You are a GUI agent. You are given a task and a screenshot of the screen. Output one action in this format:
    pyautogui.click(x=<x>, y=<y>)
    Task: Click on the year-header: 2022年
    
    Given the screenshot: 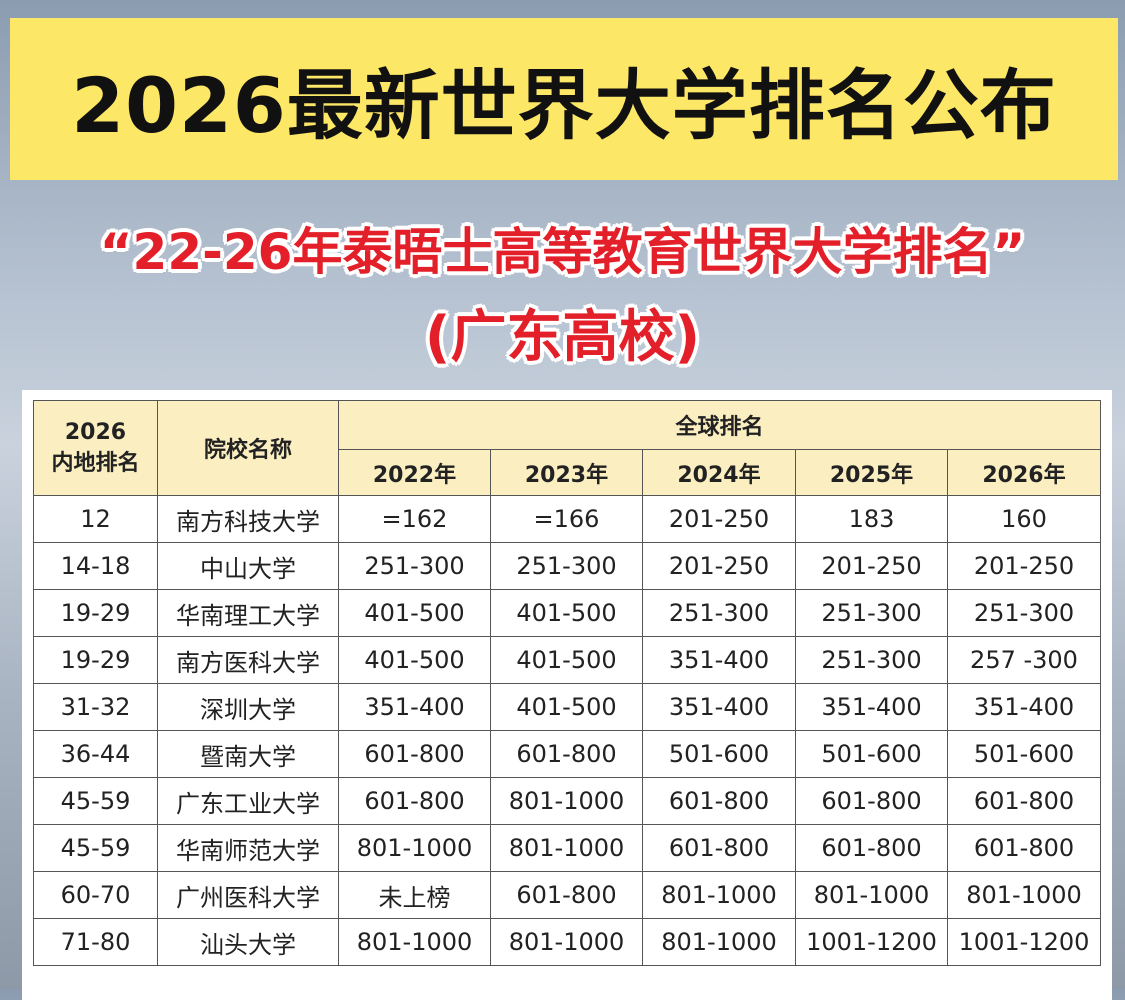 What is the action you would take?
    pyautogui.click(x=414, y=472)
    